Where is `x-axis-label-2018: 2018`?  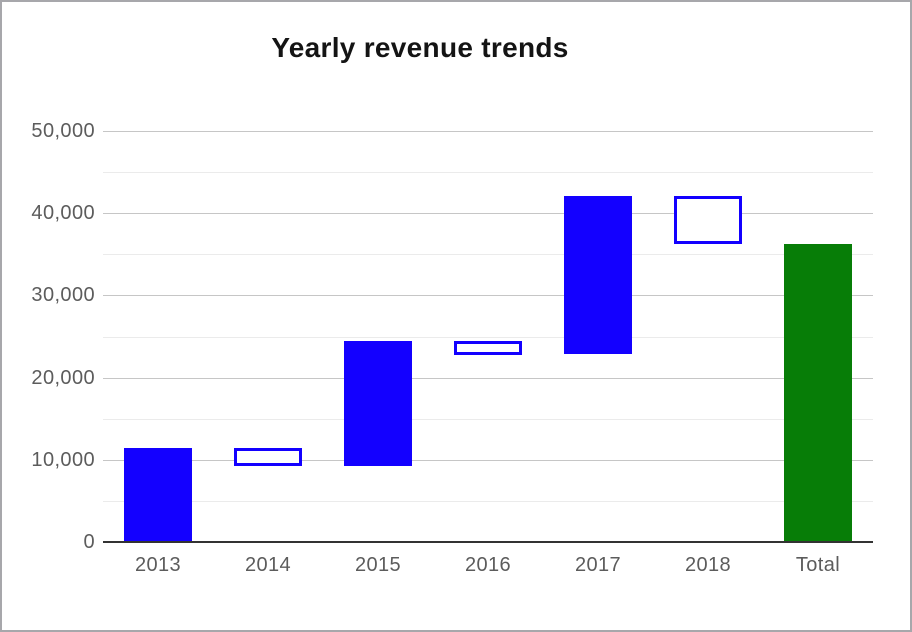 x-axis-label-2018: 2018 is located at coordinates (708, 565).